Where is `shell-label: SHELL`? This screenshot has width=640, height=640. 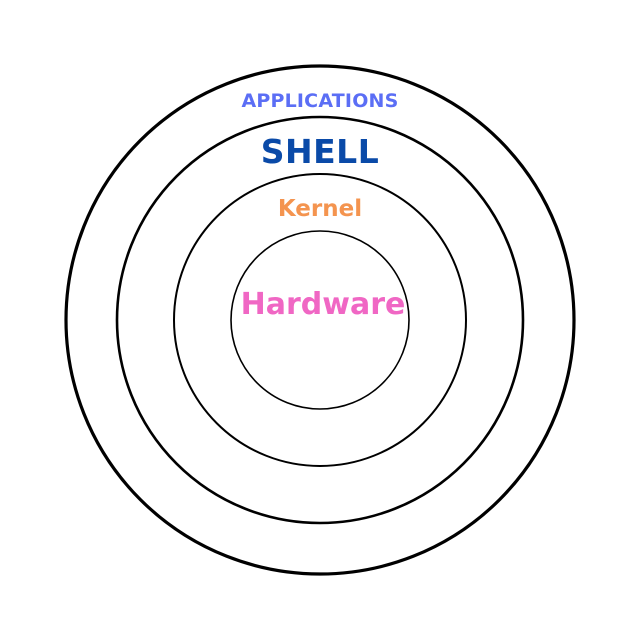 shell-label: SHELL is located at coordinates (320, 151).